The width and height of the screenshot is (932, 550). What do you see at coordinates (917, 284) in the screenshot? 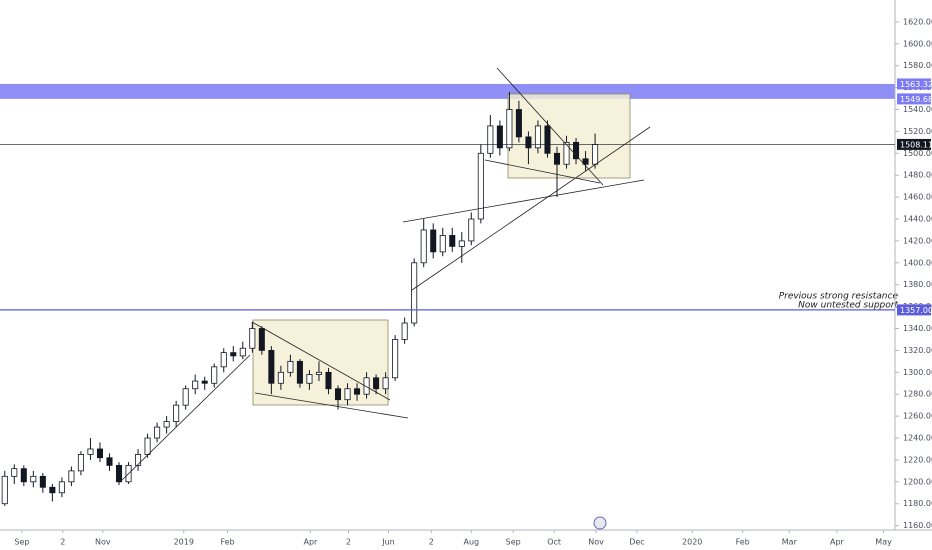
I see `y-tick-label: 1380.00` at bounding box center [917, 284].